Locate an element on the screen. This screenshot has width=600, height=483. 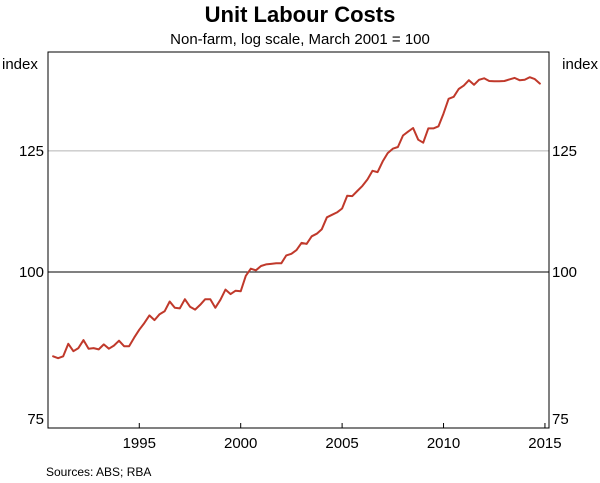
x-ticks: 1995 2000 2005 2010 2015 is located at coordinates (342, 437).